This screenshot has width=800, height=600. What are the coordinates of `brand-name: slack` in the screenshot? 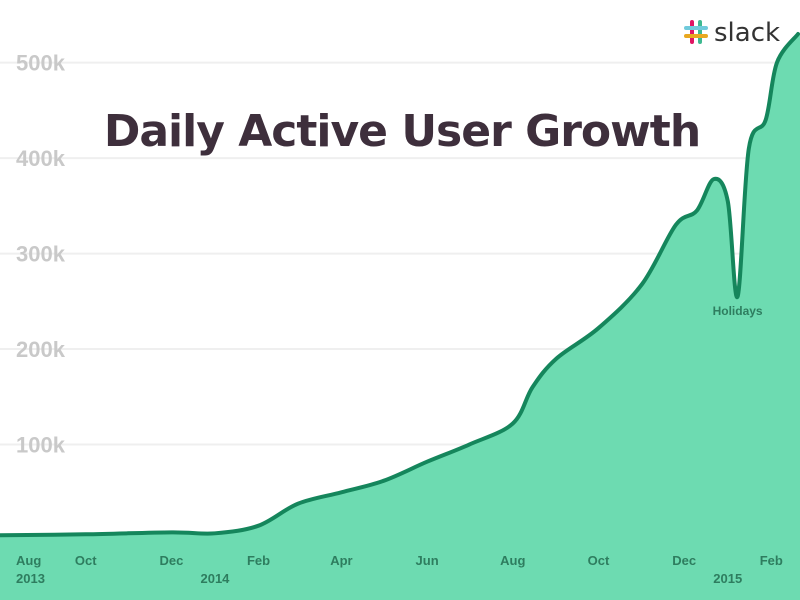 It's located at (747, 33).